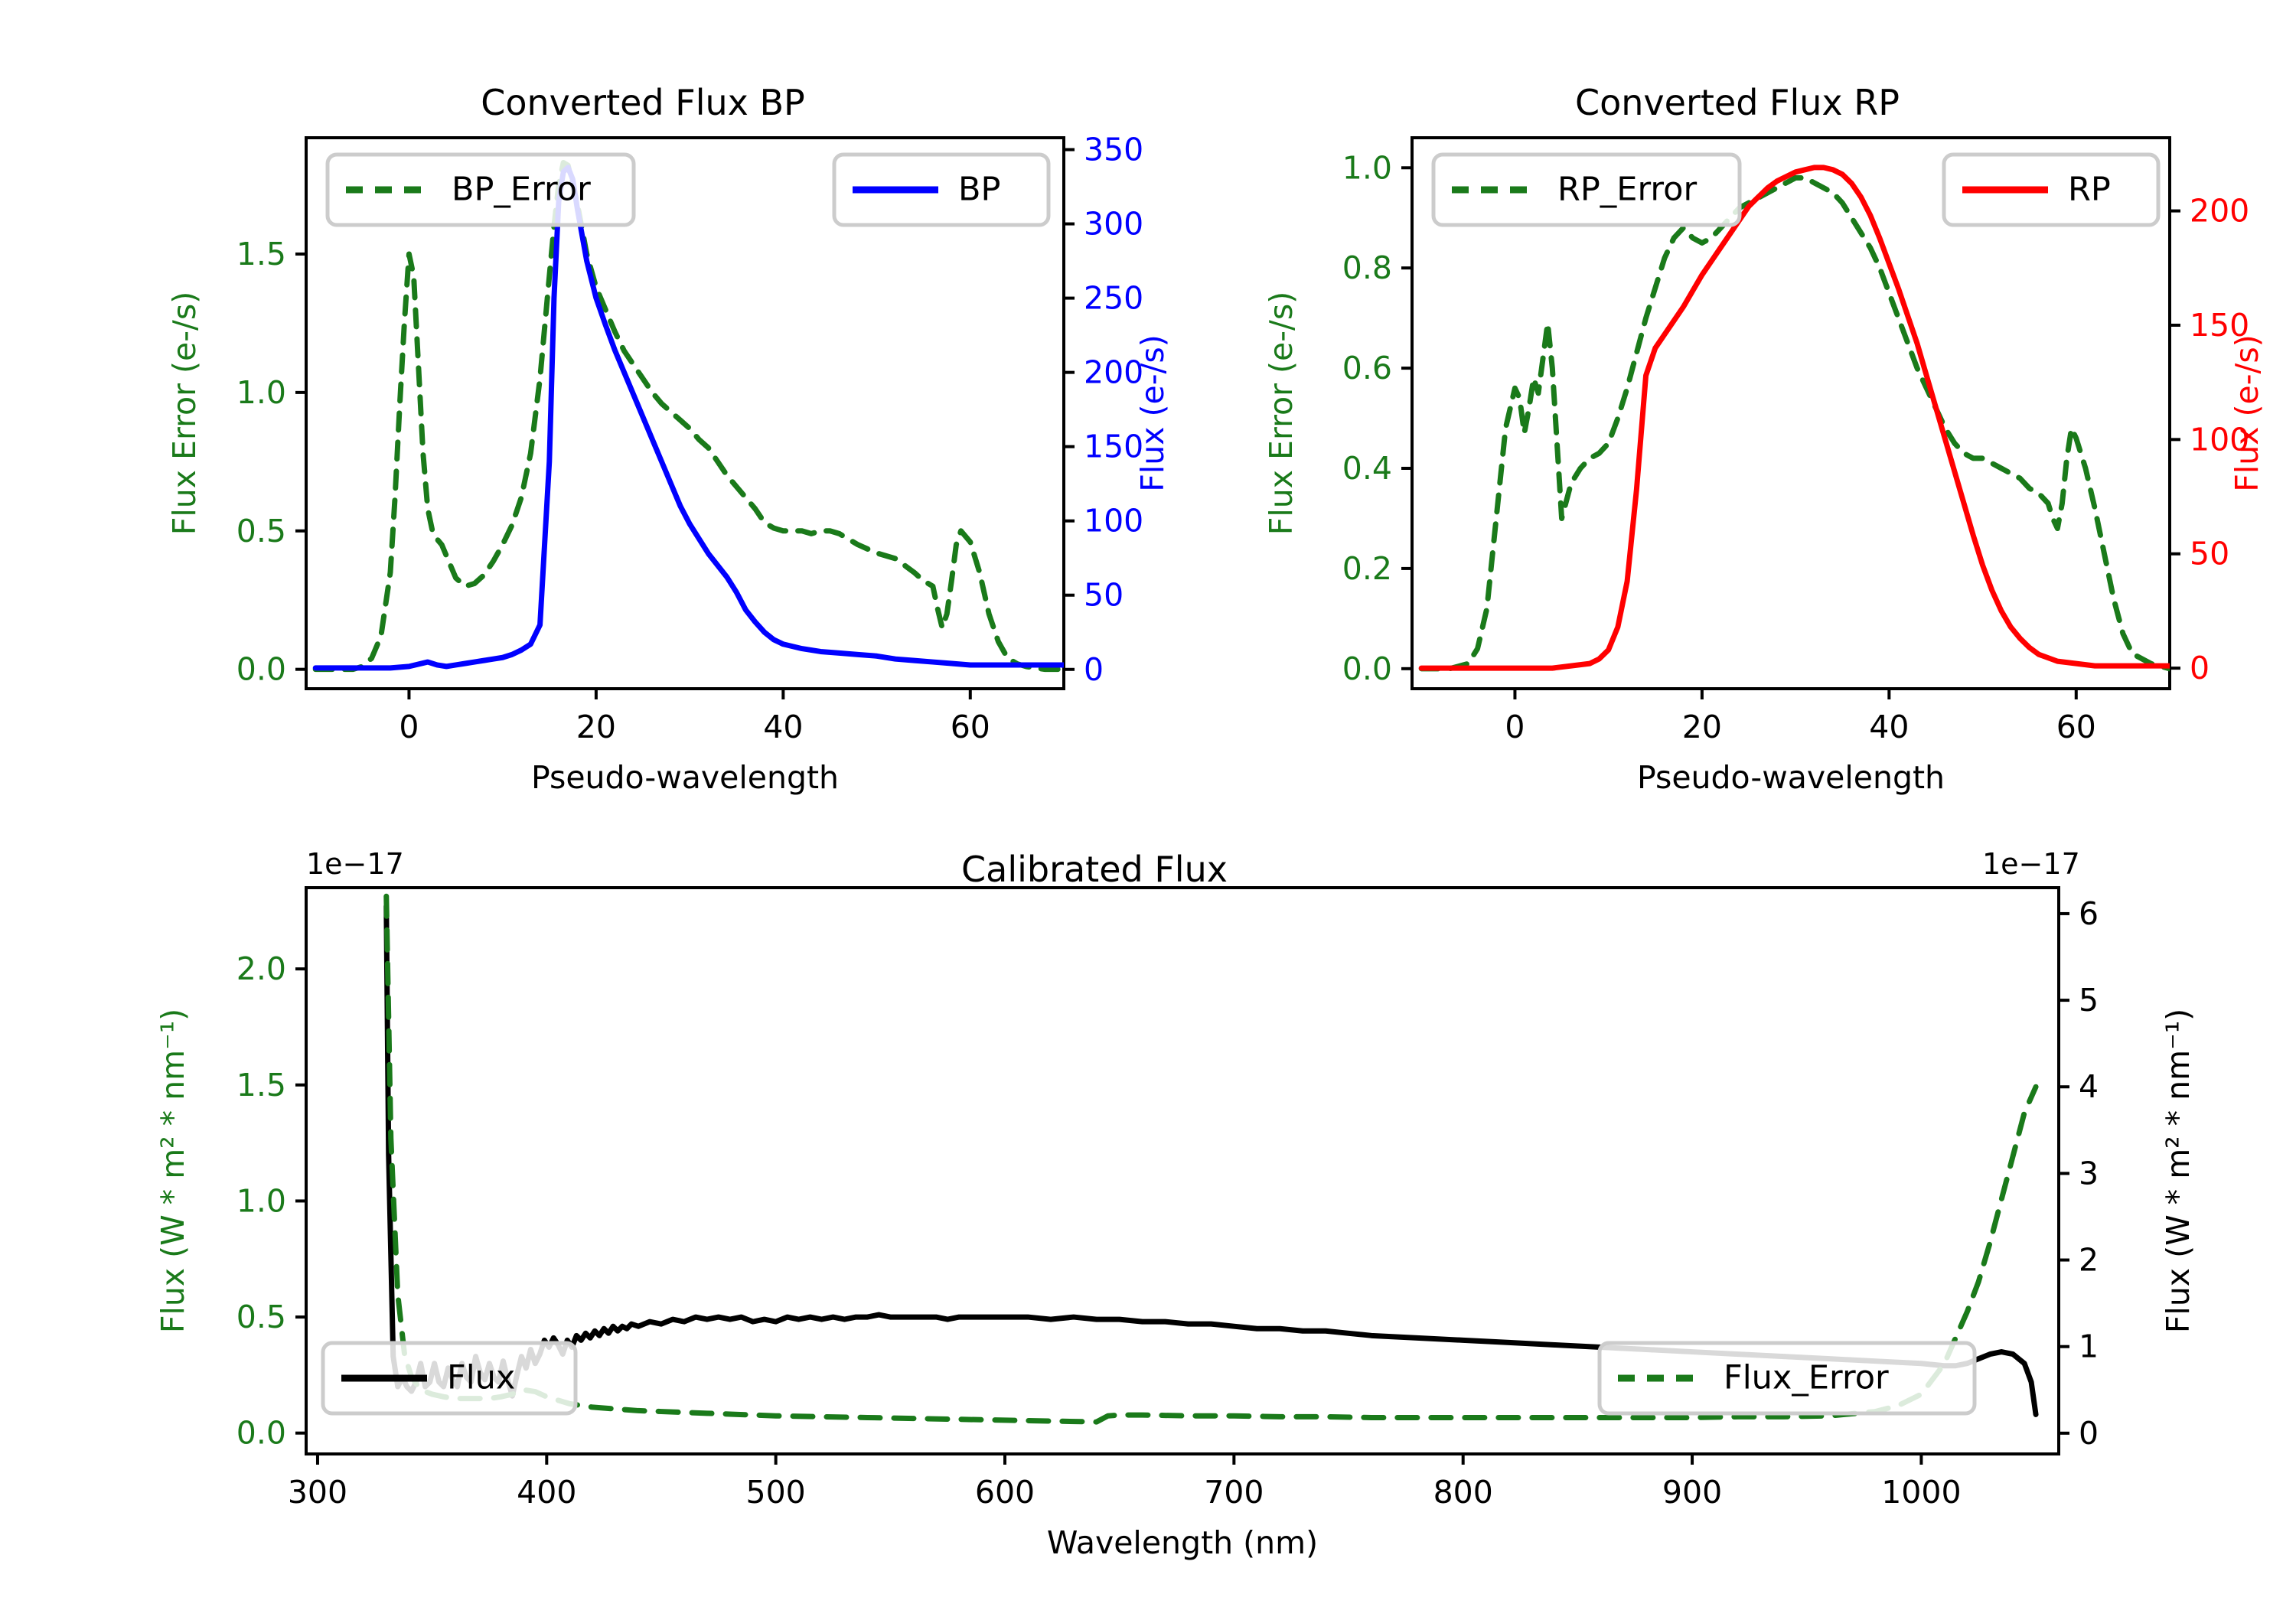  What do you see at coordinates (546, 1492) in the screenshot?
I see `x-tick-label: 400` at bounding box center [546, 1492].